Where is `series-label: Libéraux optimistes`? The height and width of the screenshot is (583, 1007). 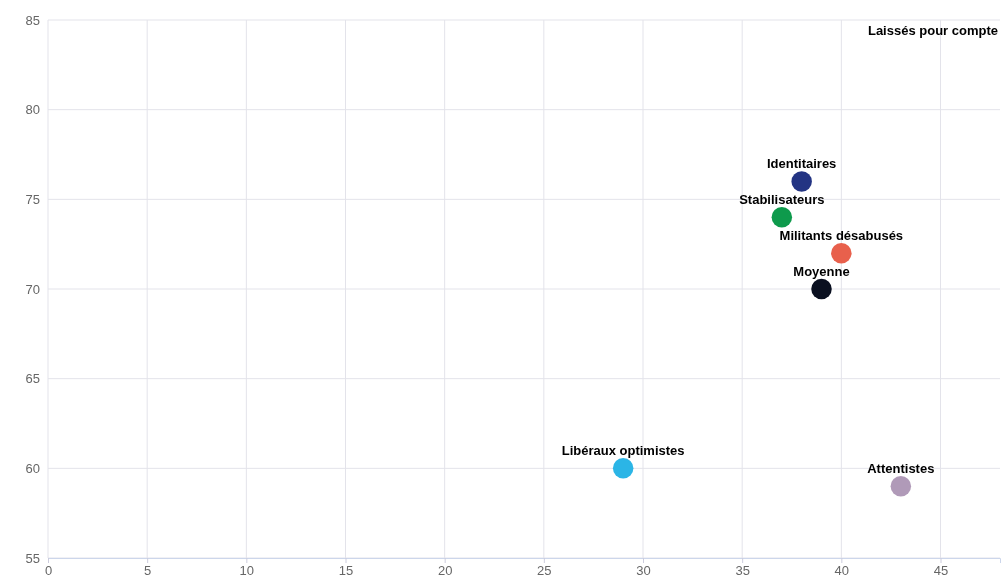
series-label: Libéraux optimistes is located at coordinates (623, 451).